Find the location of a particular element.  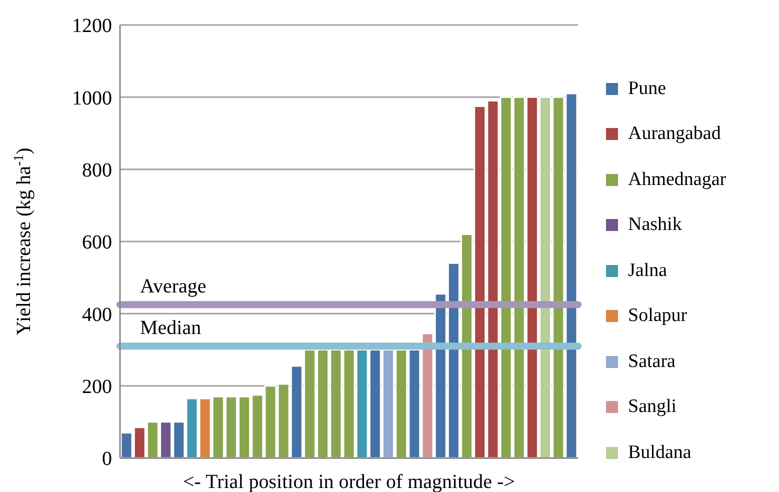

legend-label: Jalna is located at coordinates (648, 271).